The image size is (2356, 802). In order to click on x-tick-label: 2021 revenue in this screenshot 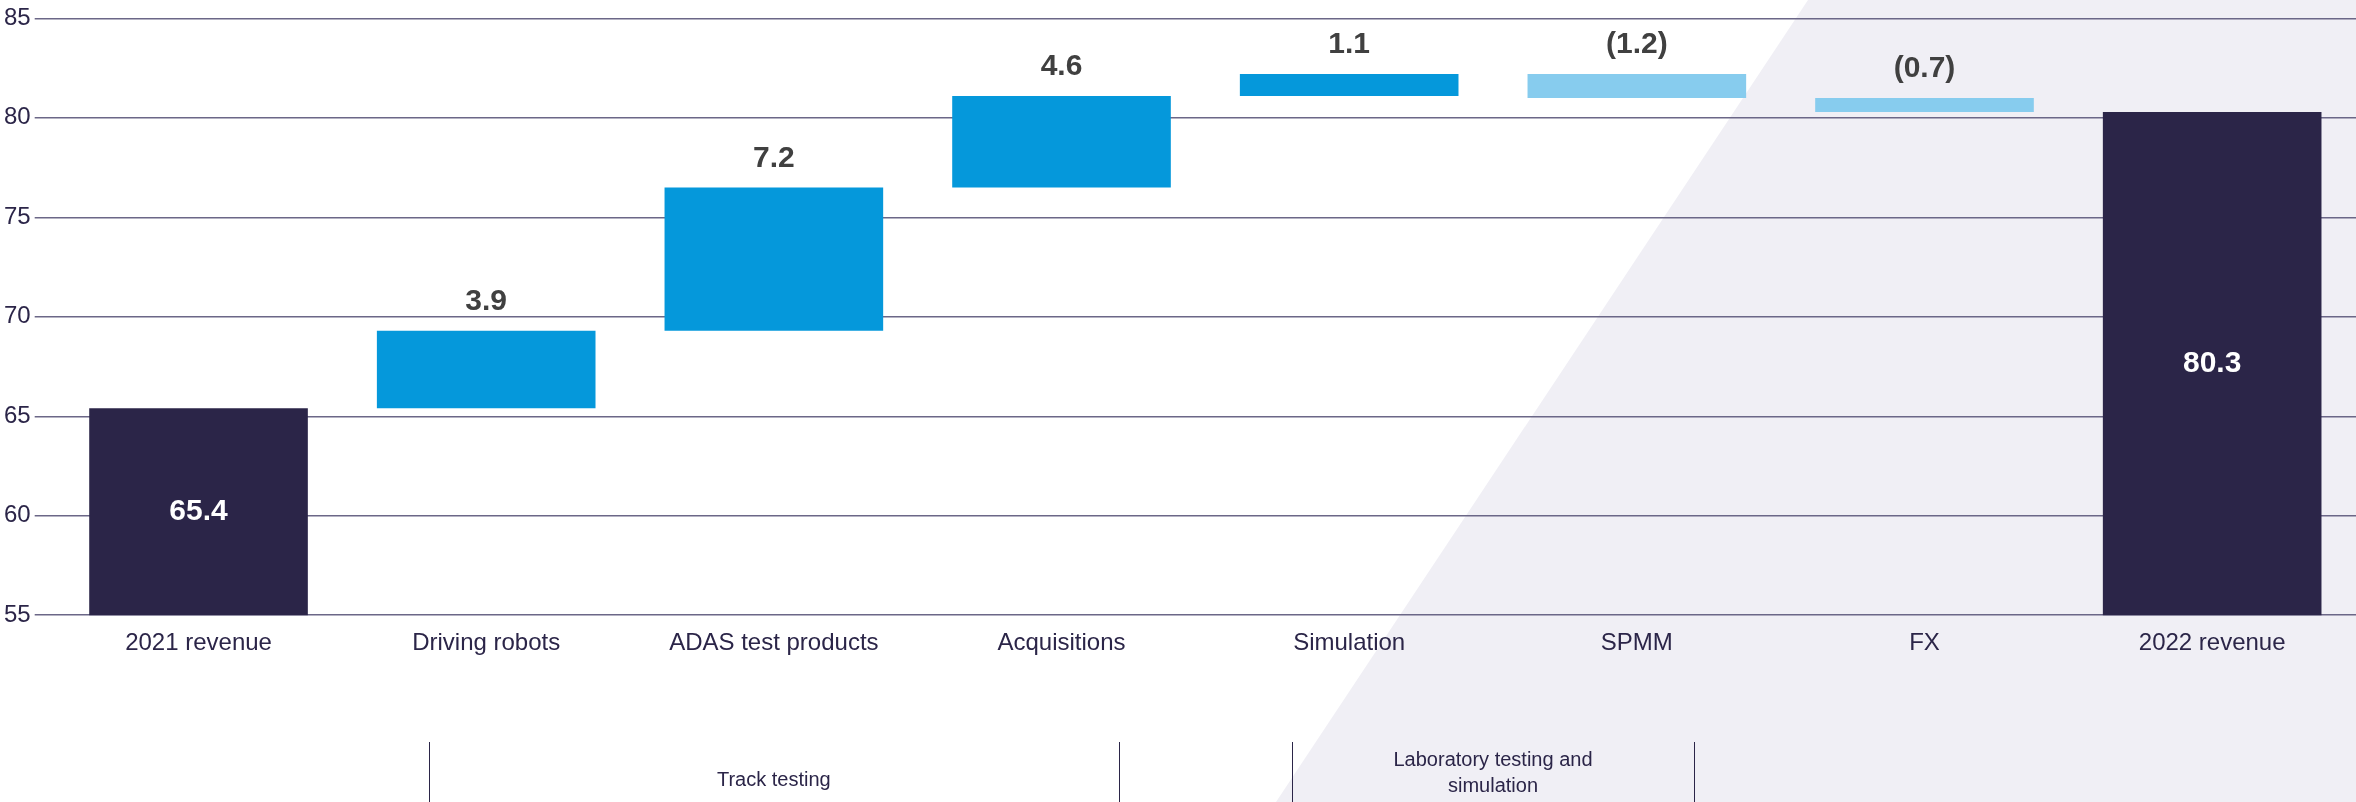, I will do `click(198, 642)`.